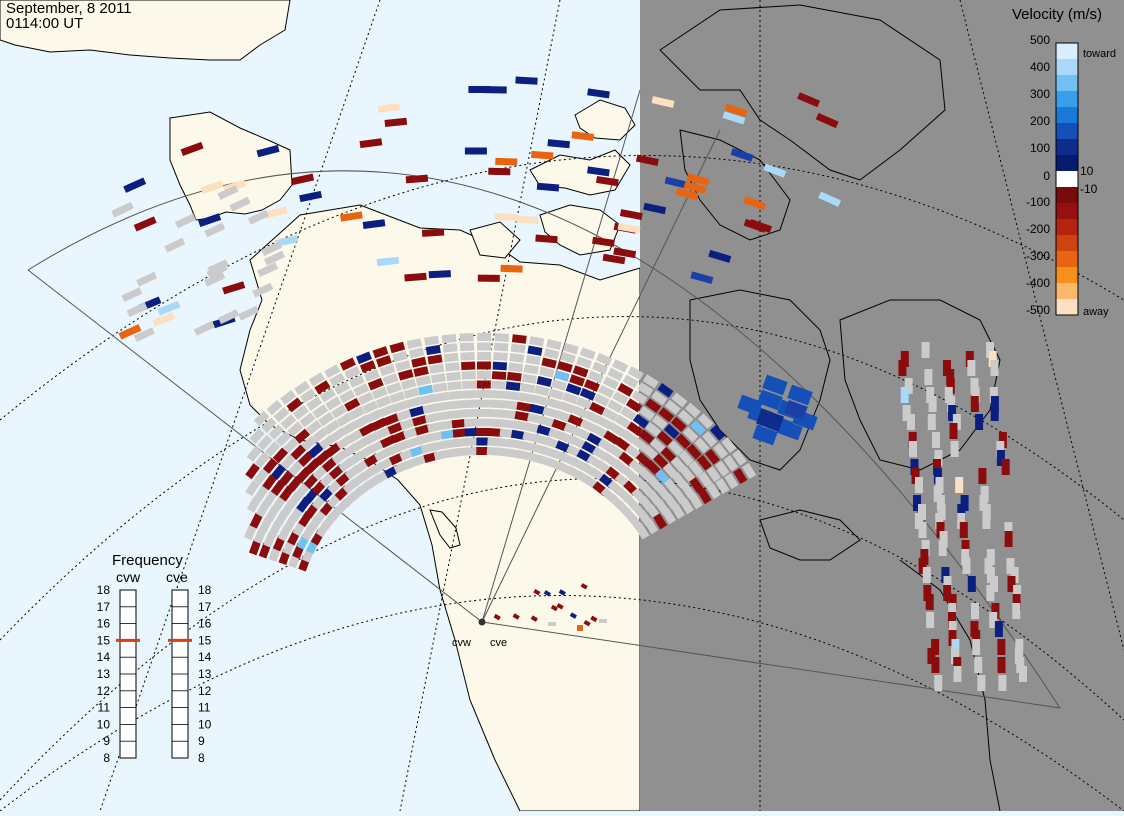  I want to click on colorbar-segments, so click(1067, 179).